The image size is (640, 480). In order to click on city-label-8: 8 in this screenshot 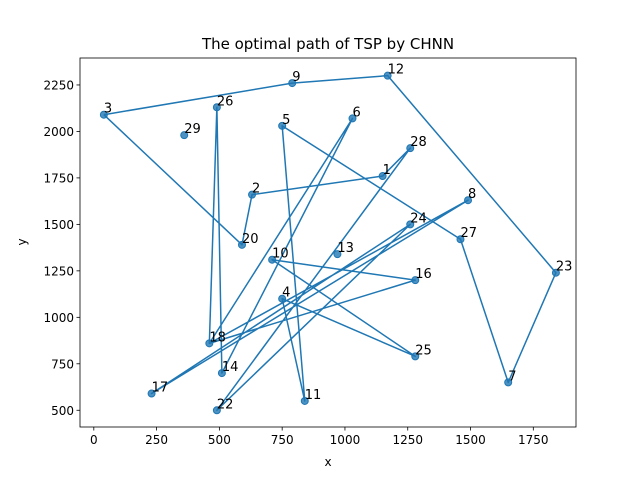, I will do `click(472, 194)`.